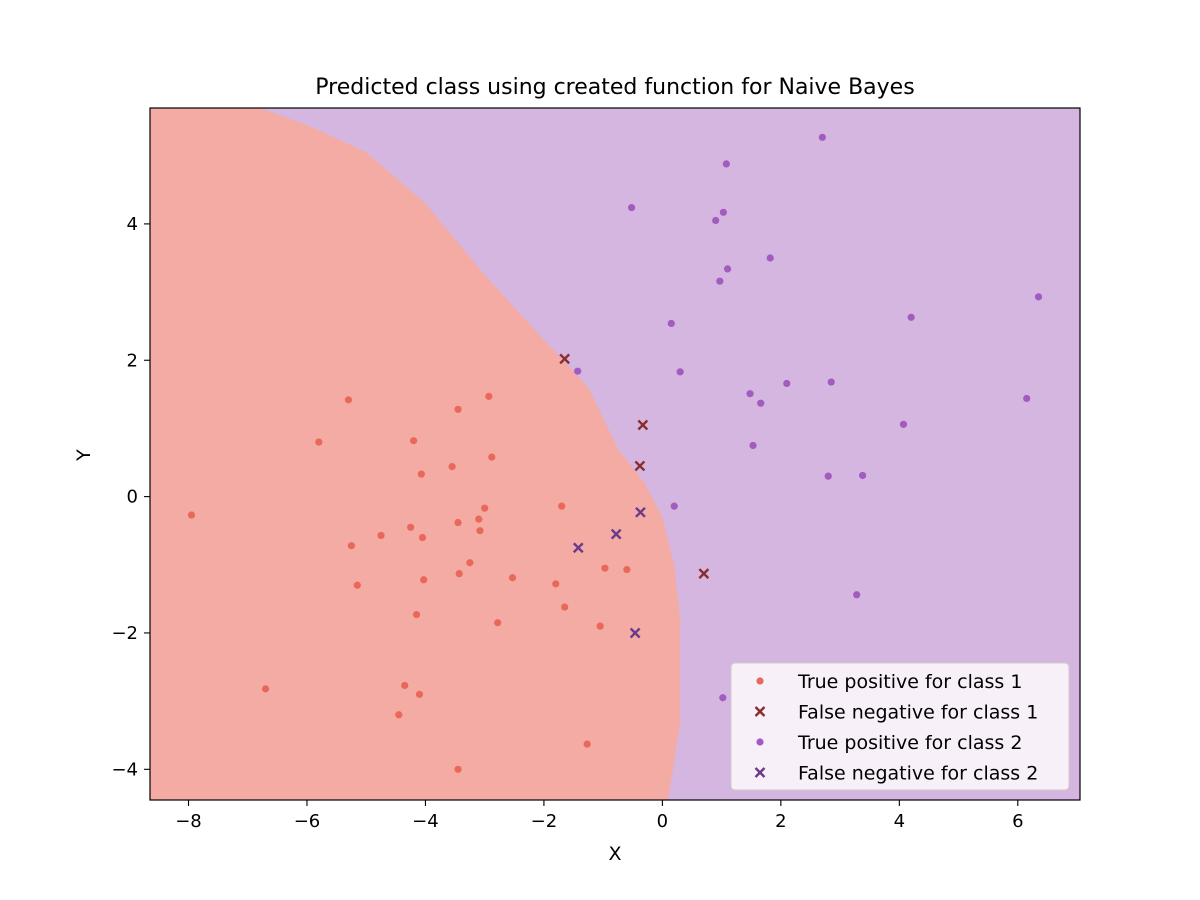  I want to click on y-axis-ticks: −4 −2 0 2 4, so click(130, 497).